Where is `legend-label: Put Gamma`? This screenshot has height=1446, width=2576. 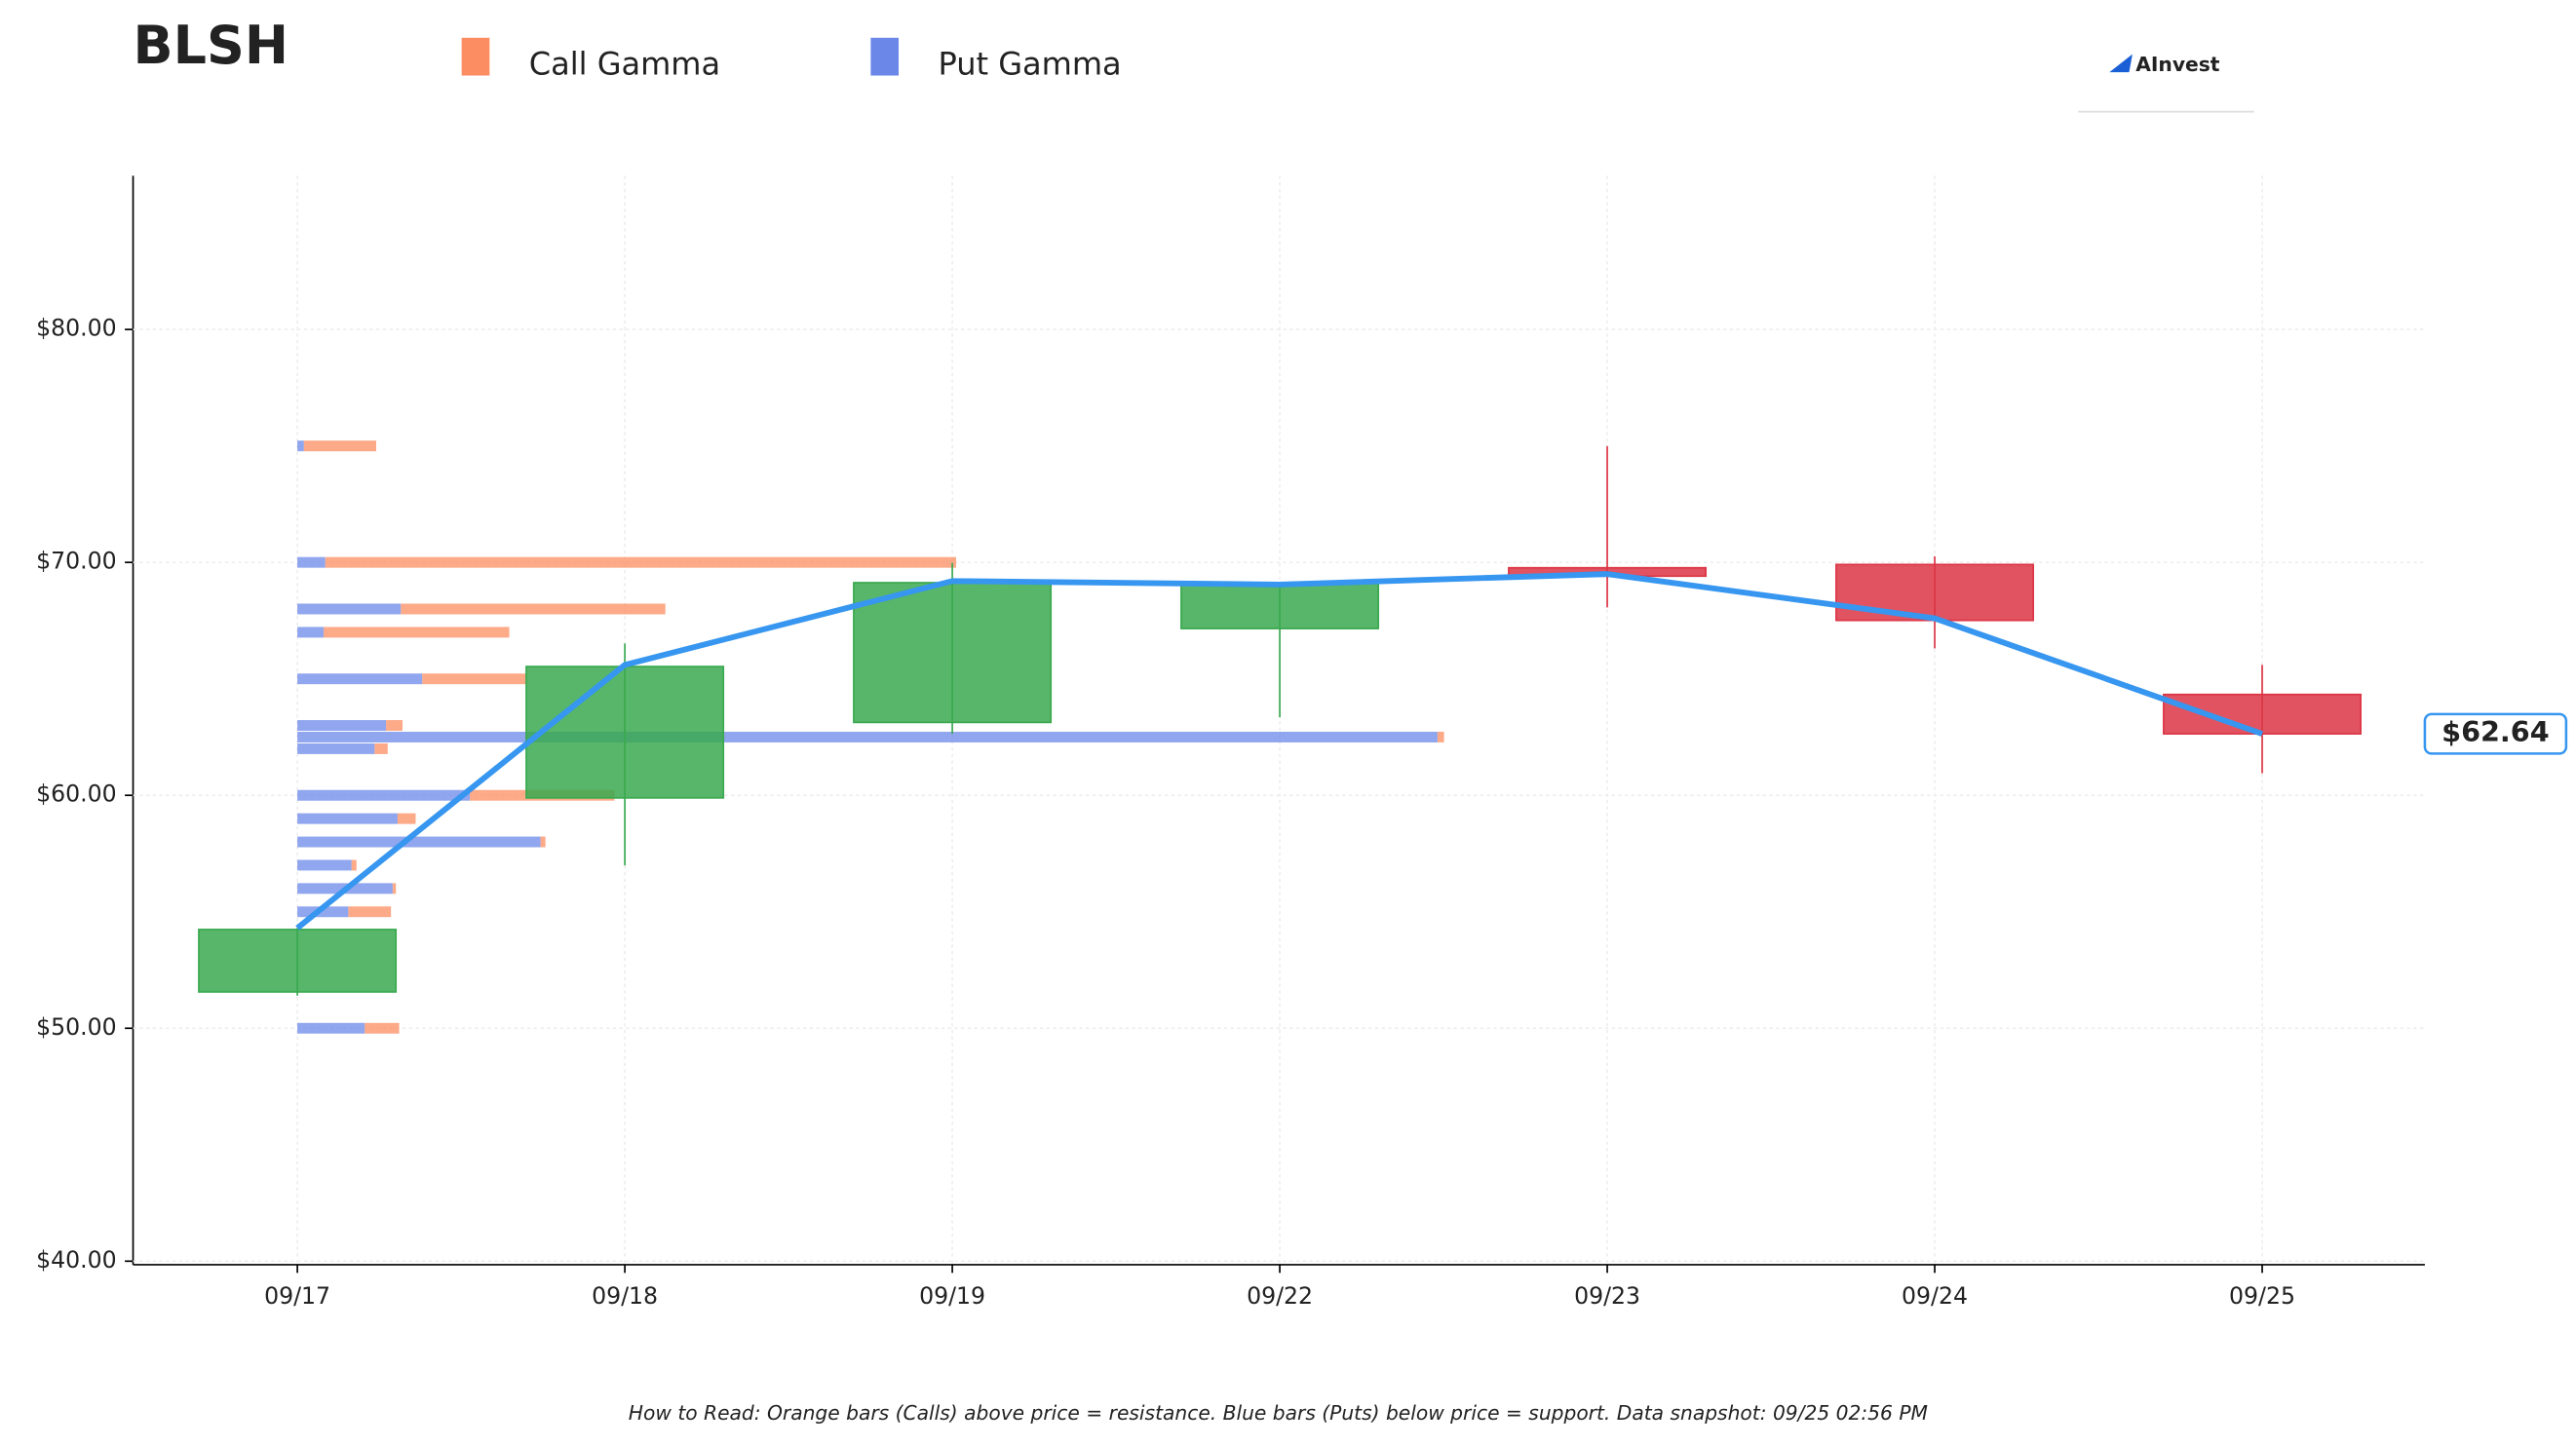
legend-label: Put Gamma is located at coordinates (1029, 63).